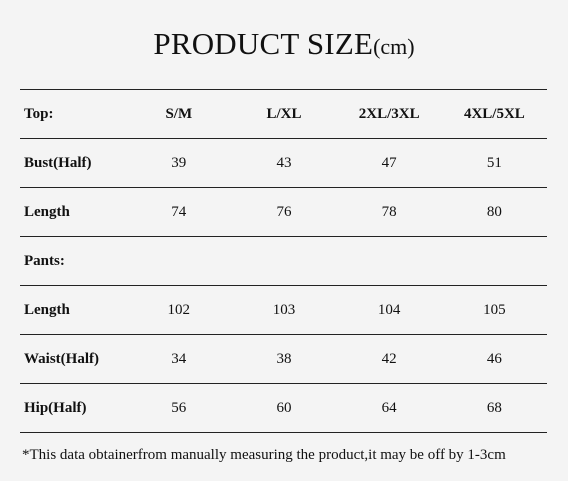  Describe the element at coordinates (389, 114) in the screenshot. I see `header-cell-size: 2XL/3XL` at that location.